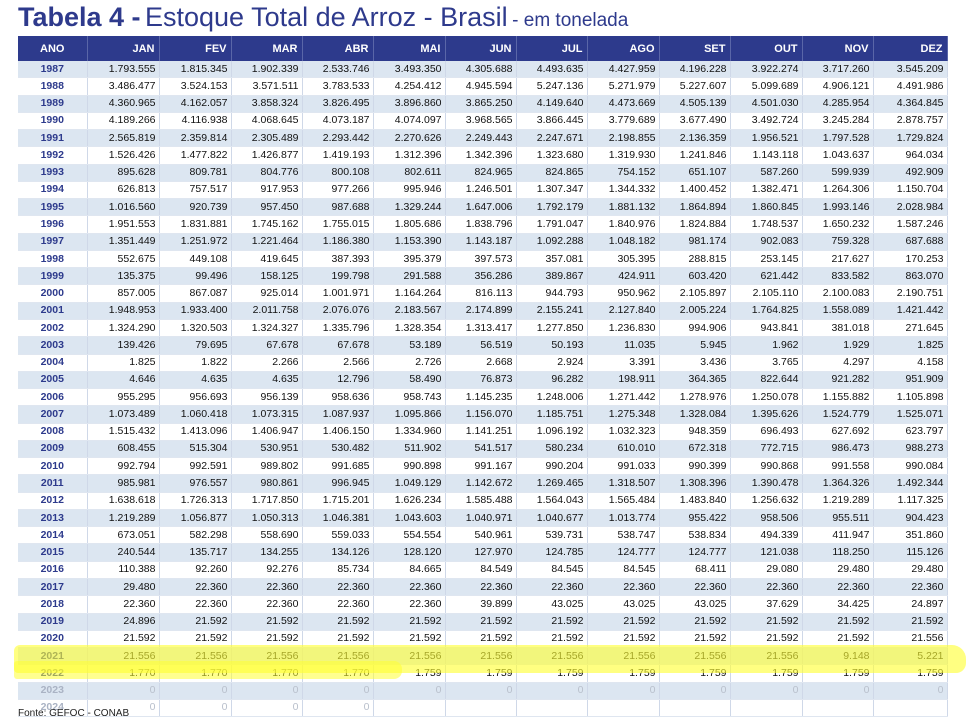  I want to click on stock-cell: 1.717.850, so click(267, 501).